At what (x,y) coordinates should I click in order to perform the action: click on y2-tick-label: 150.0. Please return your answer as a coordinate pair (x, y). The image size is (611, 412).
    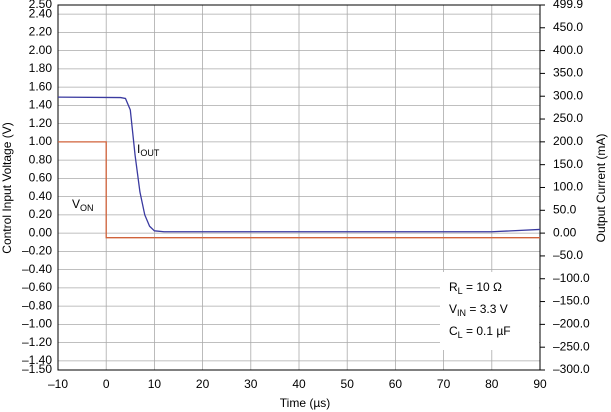
    Looking at the image, I should click on (568, 164).